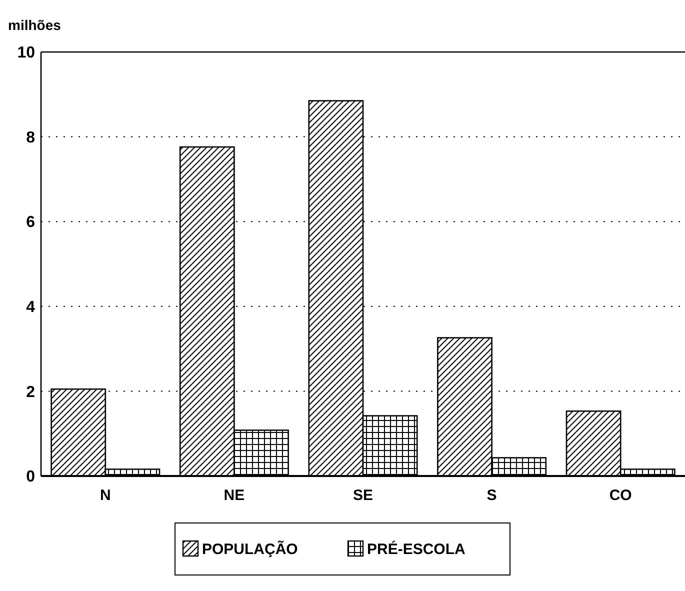  What do you see at coordinates (26, 53) in the screenshot?
I see `y-tick-label: 10` at bounding box center [26, 53].